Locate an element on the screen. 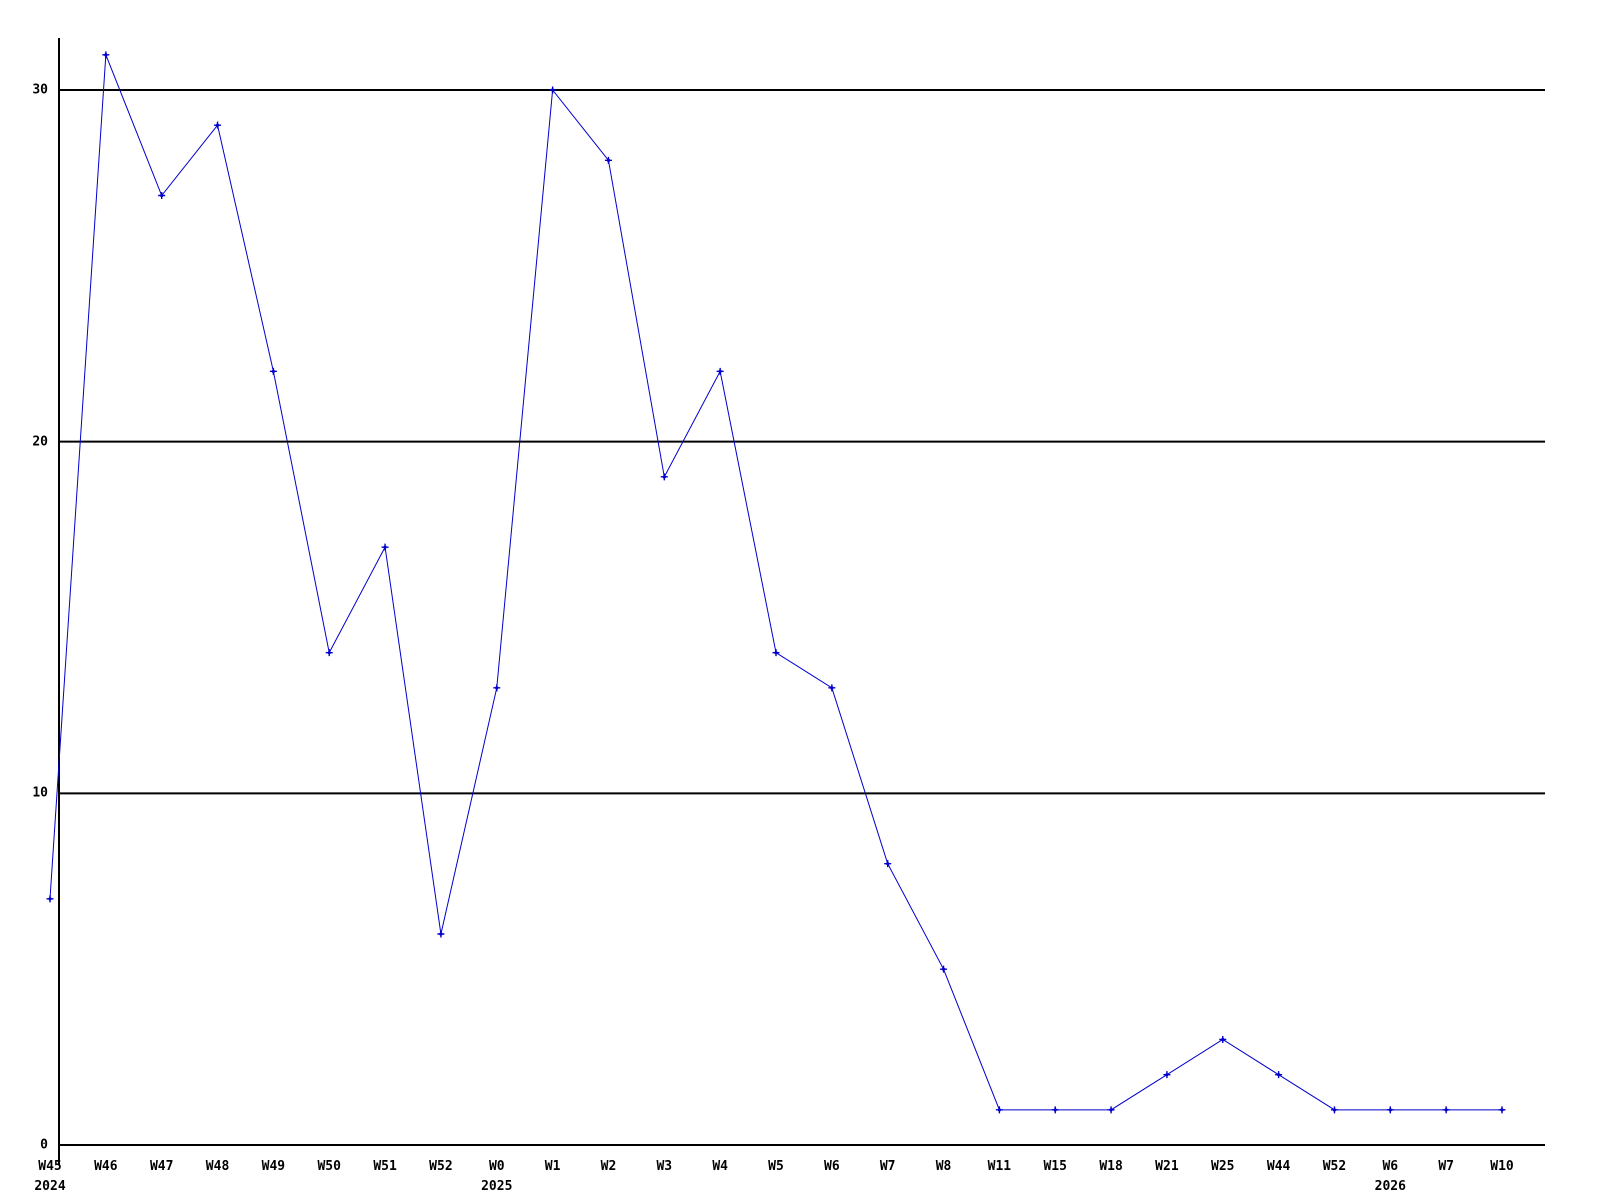 Image resolution: width=1600 pixels, height=1200 pixels. x-tick-label: W44 is located at coordinates (1278, 1167).